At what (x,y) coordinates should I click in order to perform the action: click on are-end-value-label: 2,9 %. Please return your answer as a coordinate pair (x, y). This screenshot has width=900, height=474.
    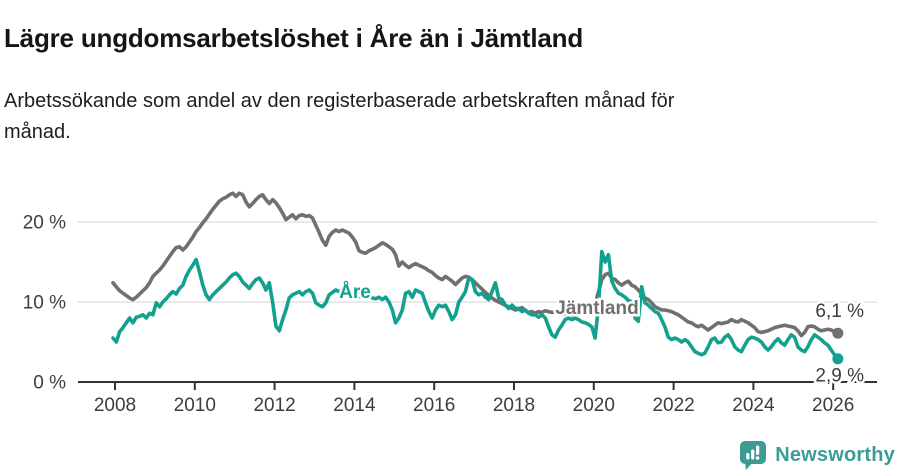
    Looking at the image, I should click on (839, 375).